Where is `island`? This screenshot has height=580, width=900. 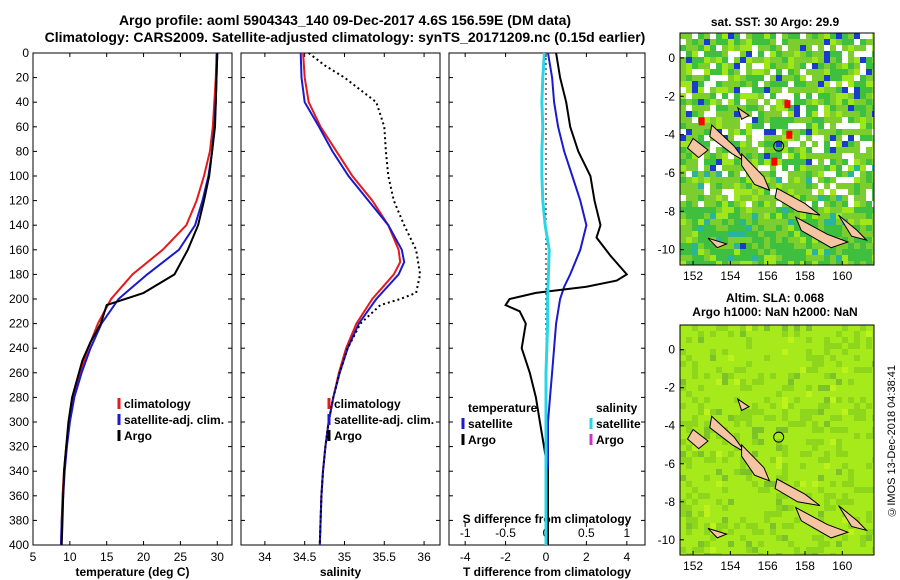 island is located at coordinates (718, 243).